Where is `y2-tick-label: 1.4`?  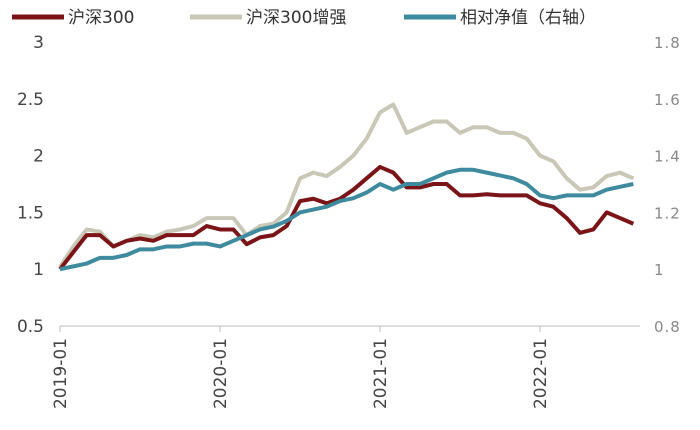 y2-tick-label: 1.4 is located at coordinates (667, 157).